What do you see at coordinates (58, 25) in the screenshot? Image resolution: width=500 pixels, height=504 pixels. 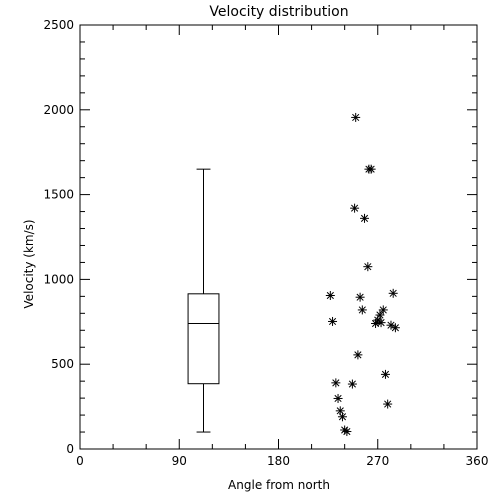 I see `y-tick-label: 2500` at bounding box center [58, 25].